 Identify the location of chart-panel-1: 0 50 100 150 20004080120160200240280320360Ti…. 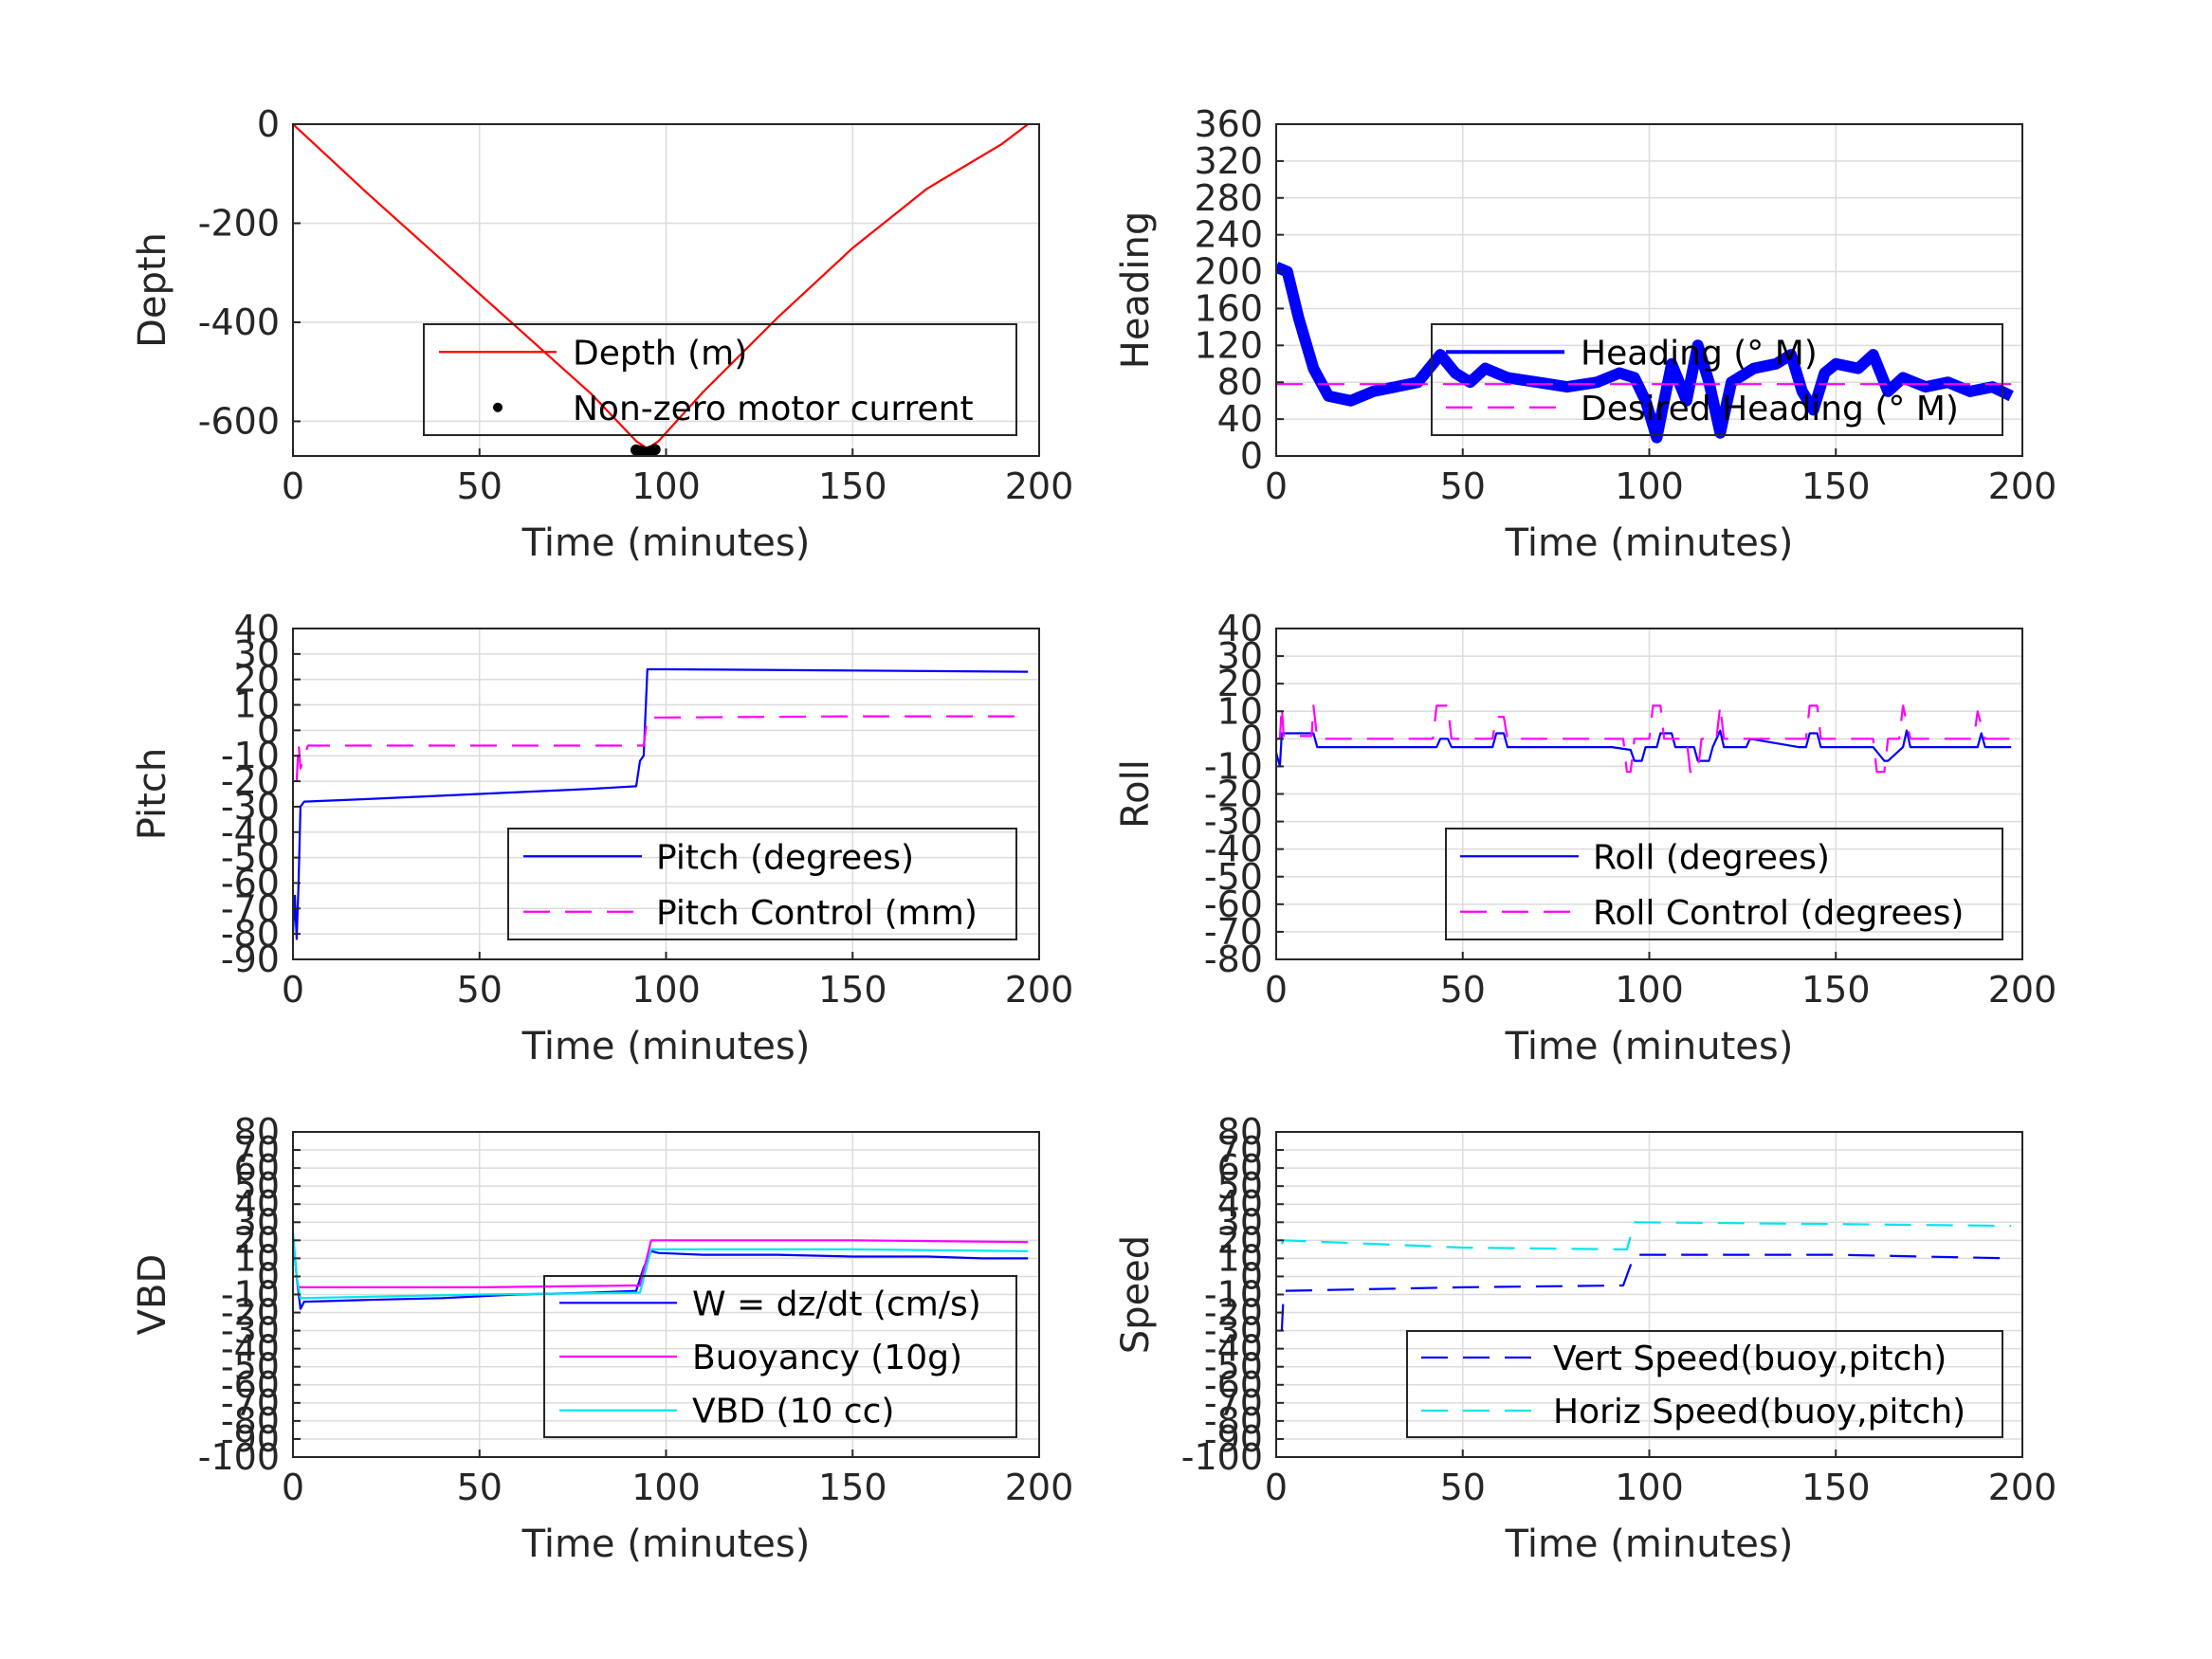
(1585, 334).